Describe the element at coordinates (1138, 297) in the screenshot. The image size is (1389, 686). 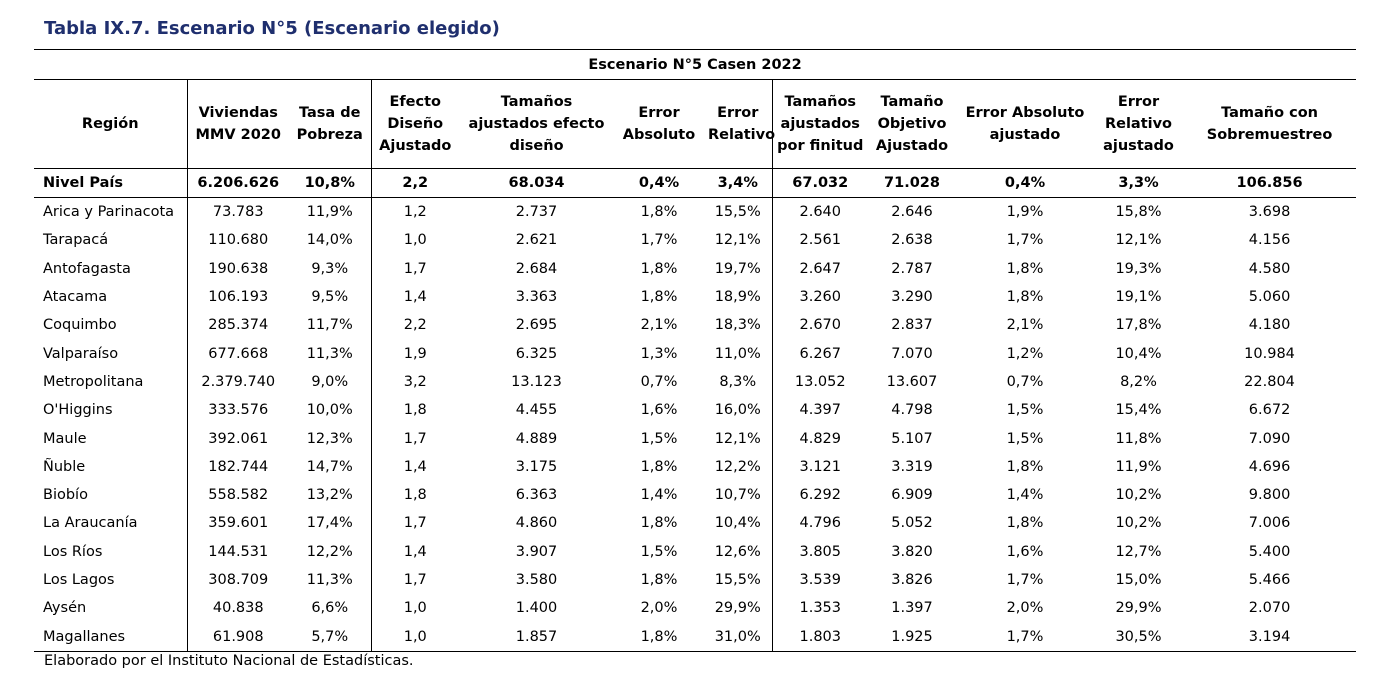
I see `table-cell: 19,1%` at that location.